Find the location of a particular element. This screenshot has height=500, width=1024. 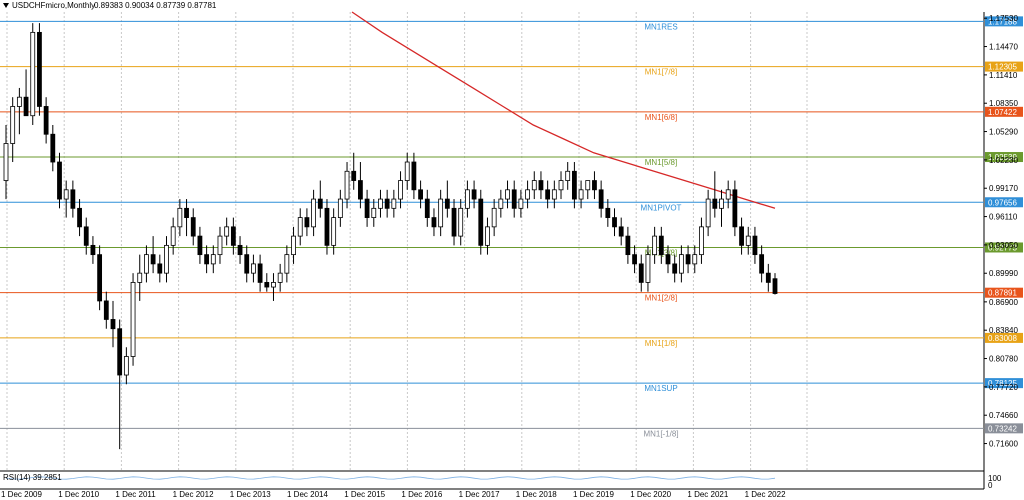

price-tick-label: 0.74660 is located at coordinates (1003, 415).